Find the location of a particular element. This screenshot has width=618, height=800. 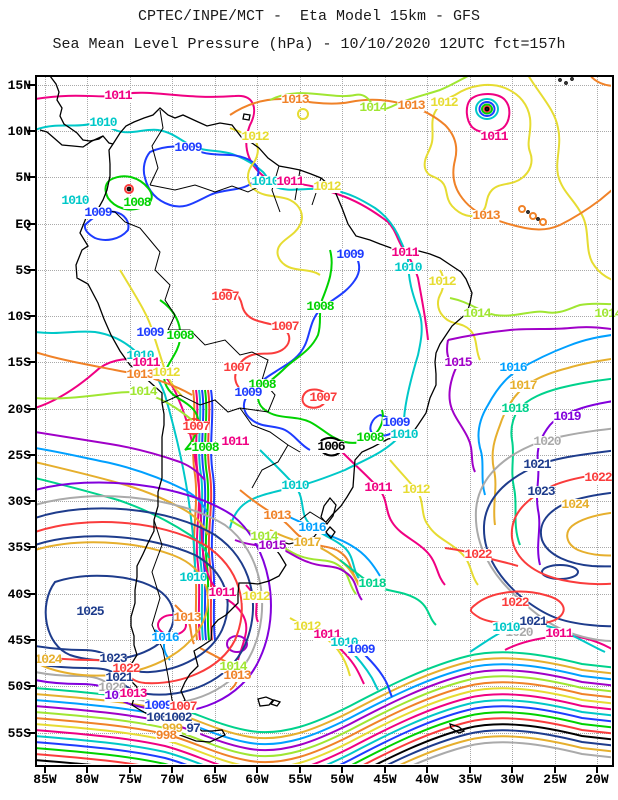

isobar-label: 1016 is located at coordinates (165, 637).